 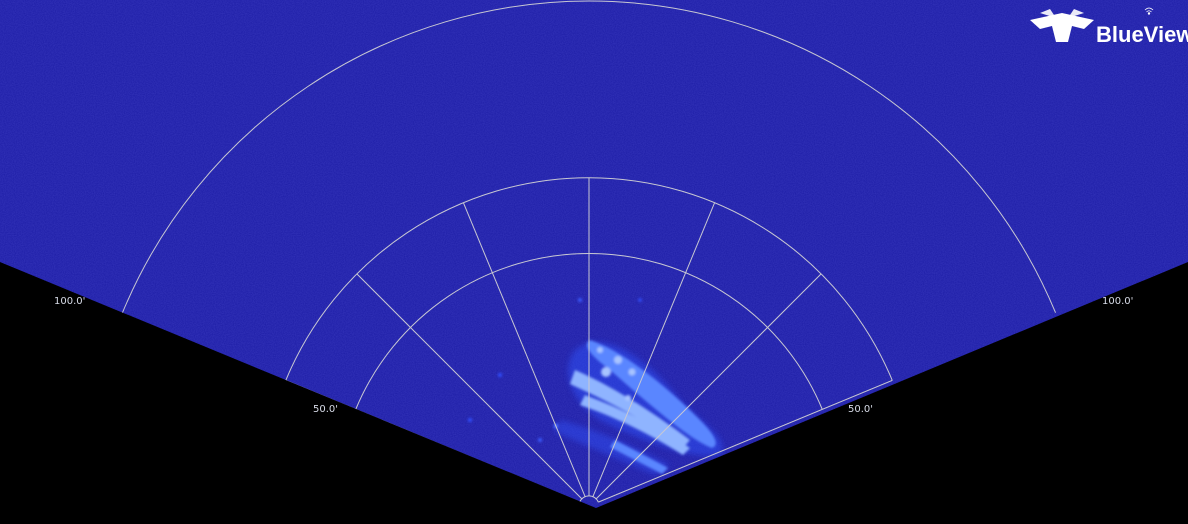 What do you see at coordinates (1142, 34) in the screenshot?
I see `brand-name: BlueView` at bounding box center [1142, 34].